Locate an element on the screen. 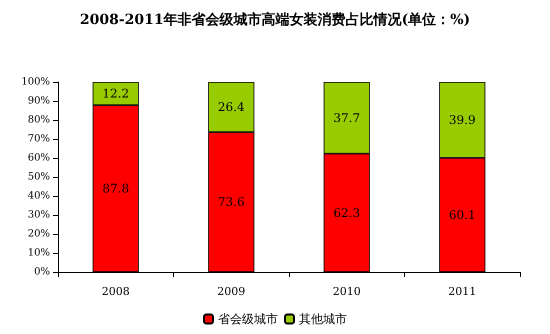 This screenshot has width=550, height=334. x-tick-label: 2011 is located at coordinates (462, 291).